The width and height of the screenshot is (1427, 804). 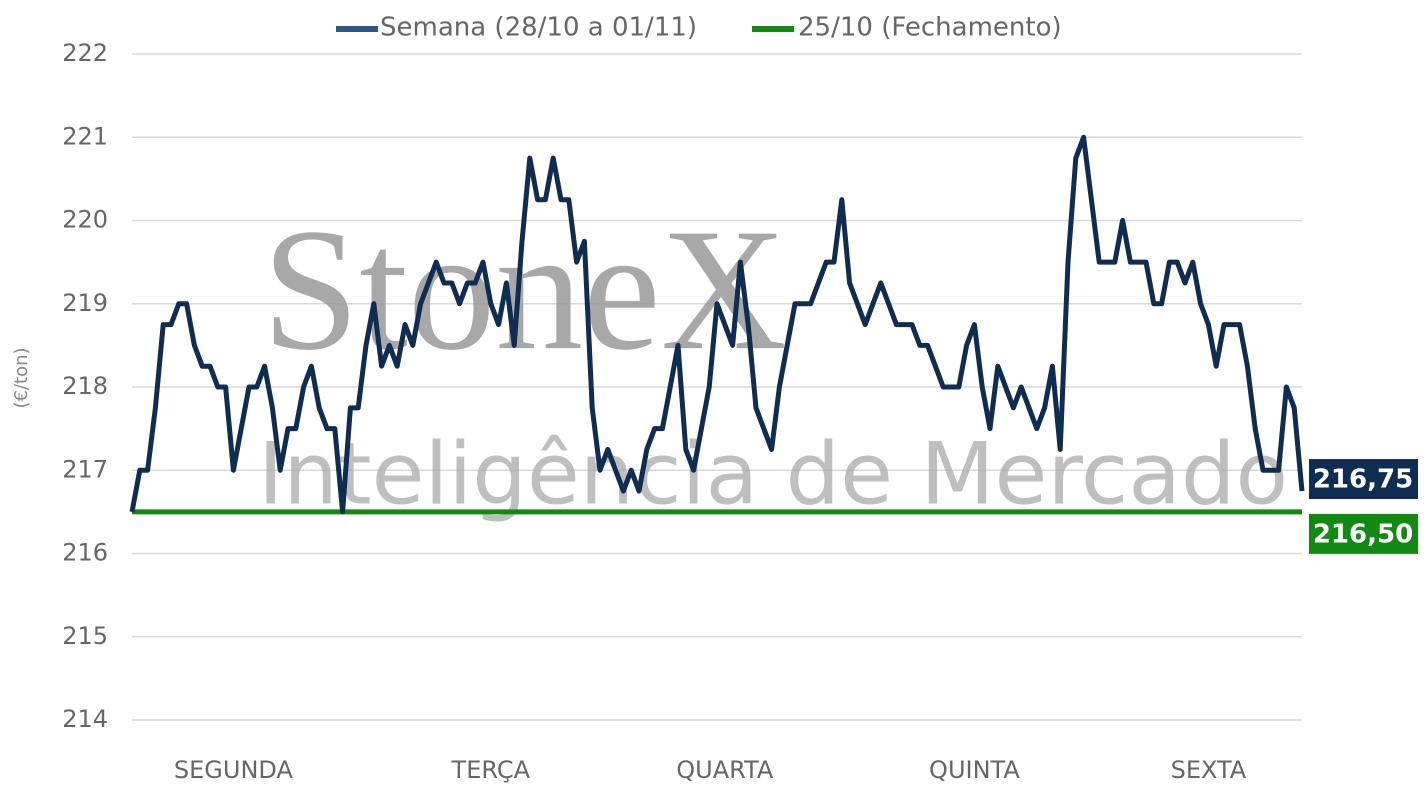 I want to click on y-tick-label: 218, so click(x=85, y=386).